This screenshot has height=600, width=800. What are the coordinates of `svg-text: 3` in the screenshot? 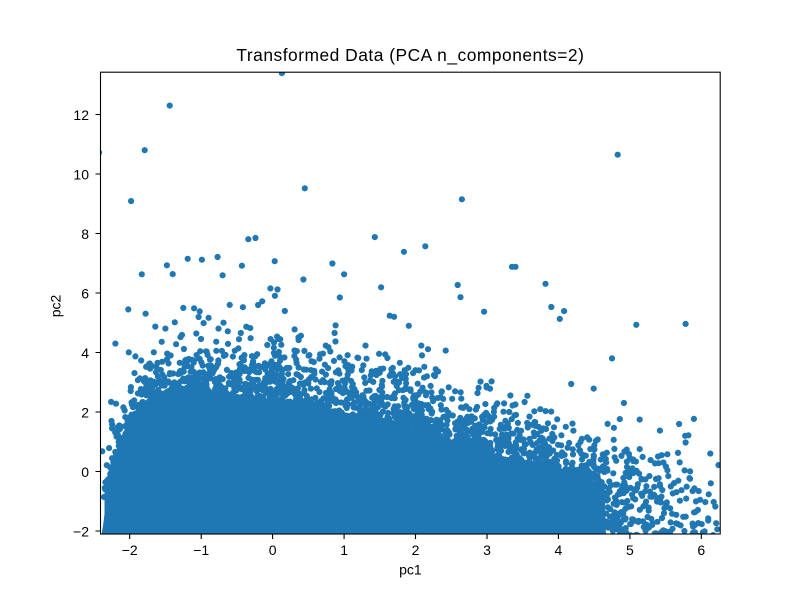 It's located at (487, 550).